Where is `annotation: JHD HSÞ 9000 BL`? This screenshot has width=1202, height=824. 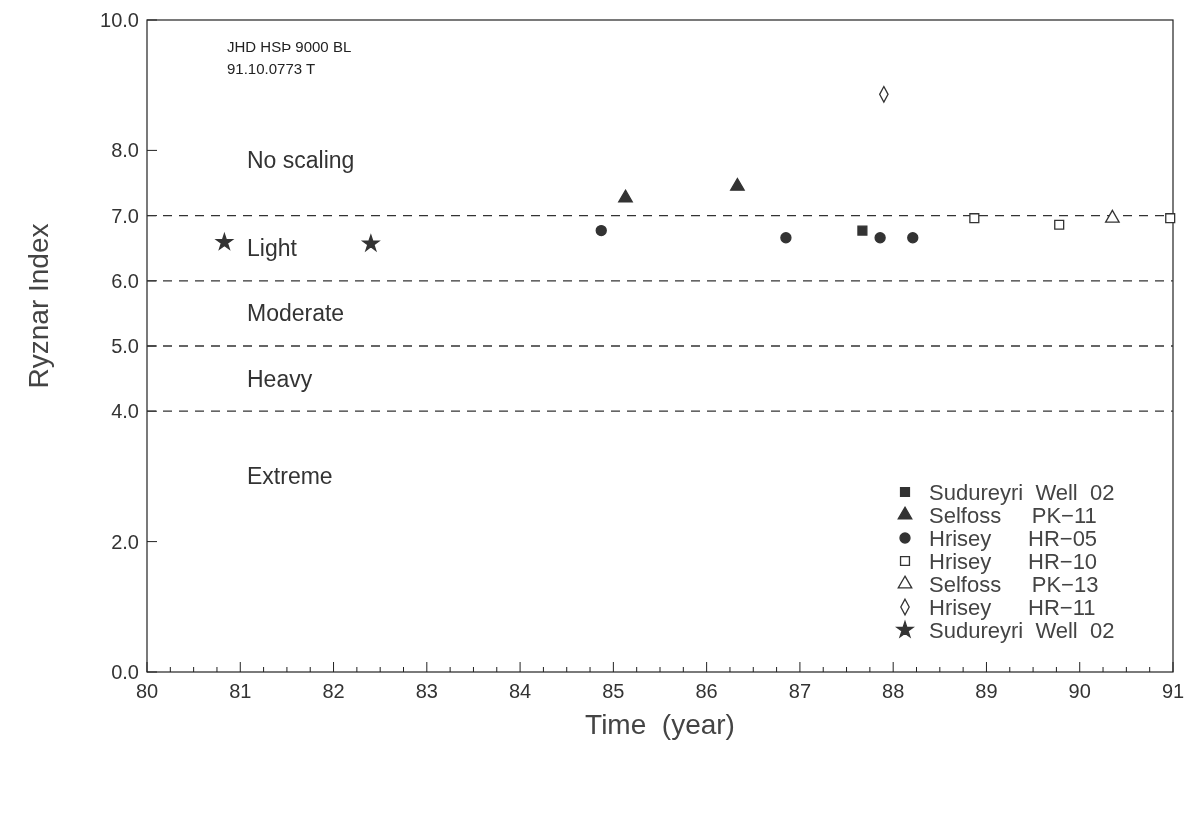
annotation: JHD HSÞ 9000 BL is located at coordinates (289, 46).